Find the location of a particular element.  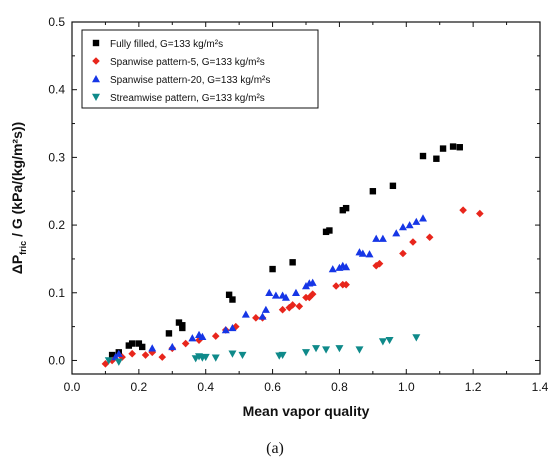

x-tick-label: 0.8 is located at coordinates (339, 387).